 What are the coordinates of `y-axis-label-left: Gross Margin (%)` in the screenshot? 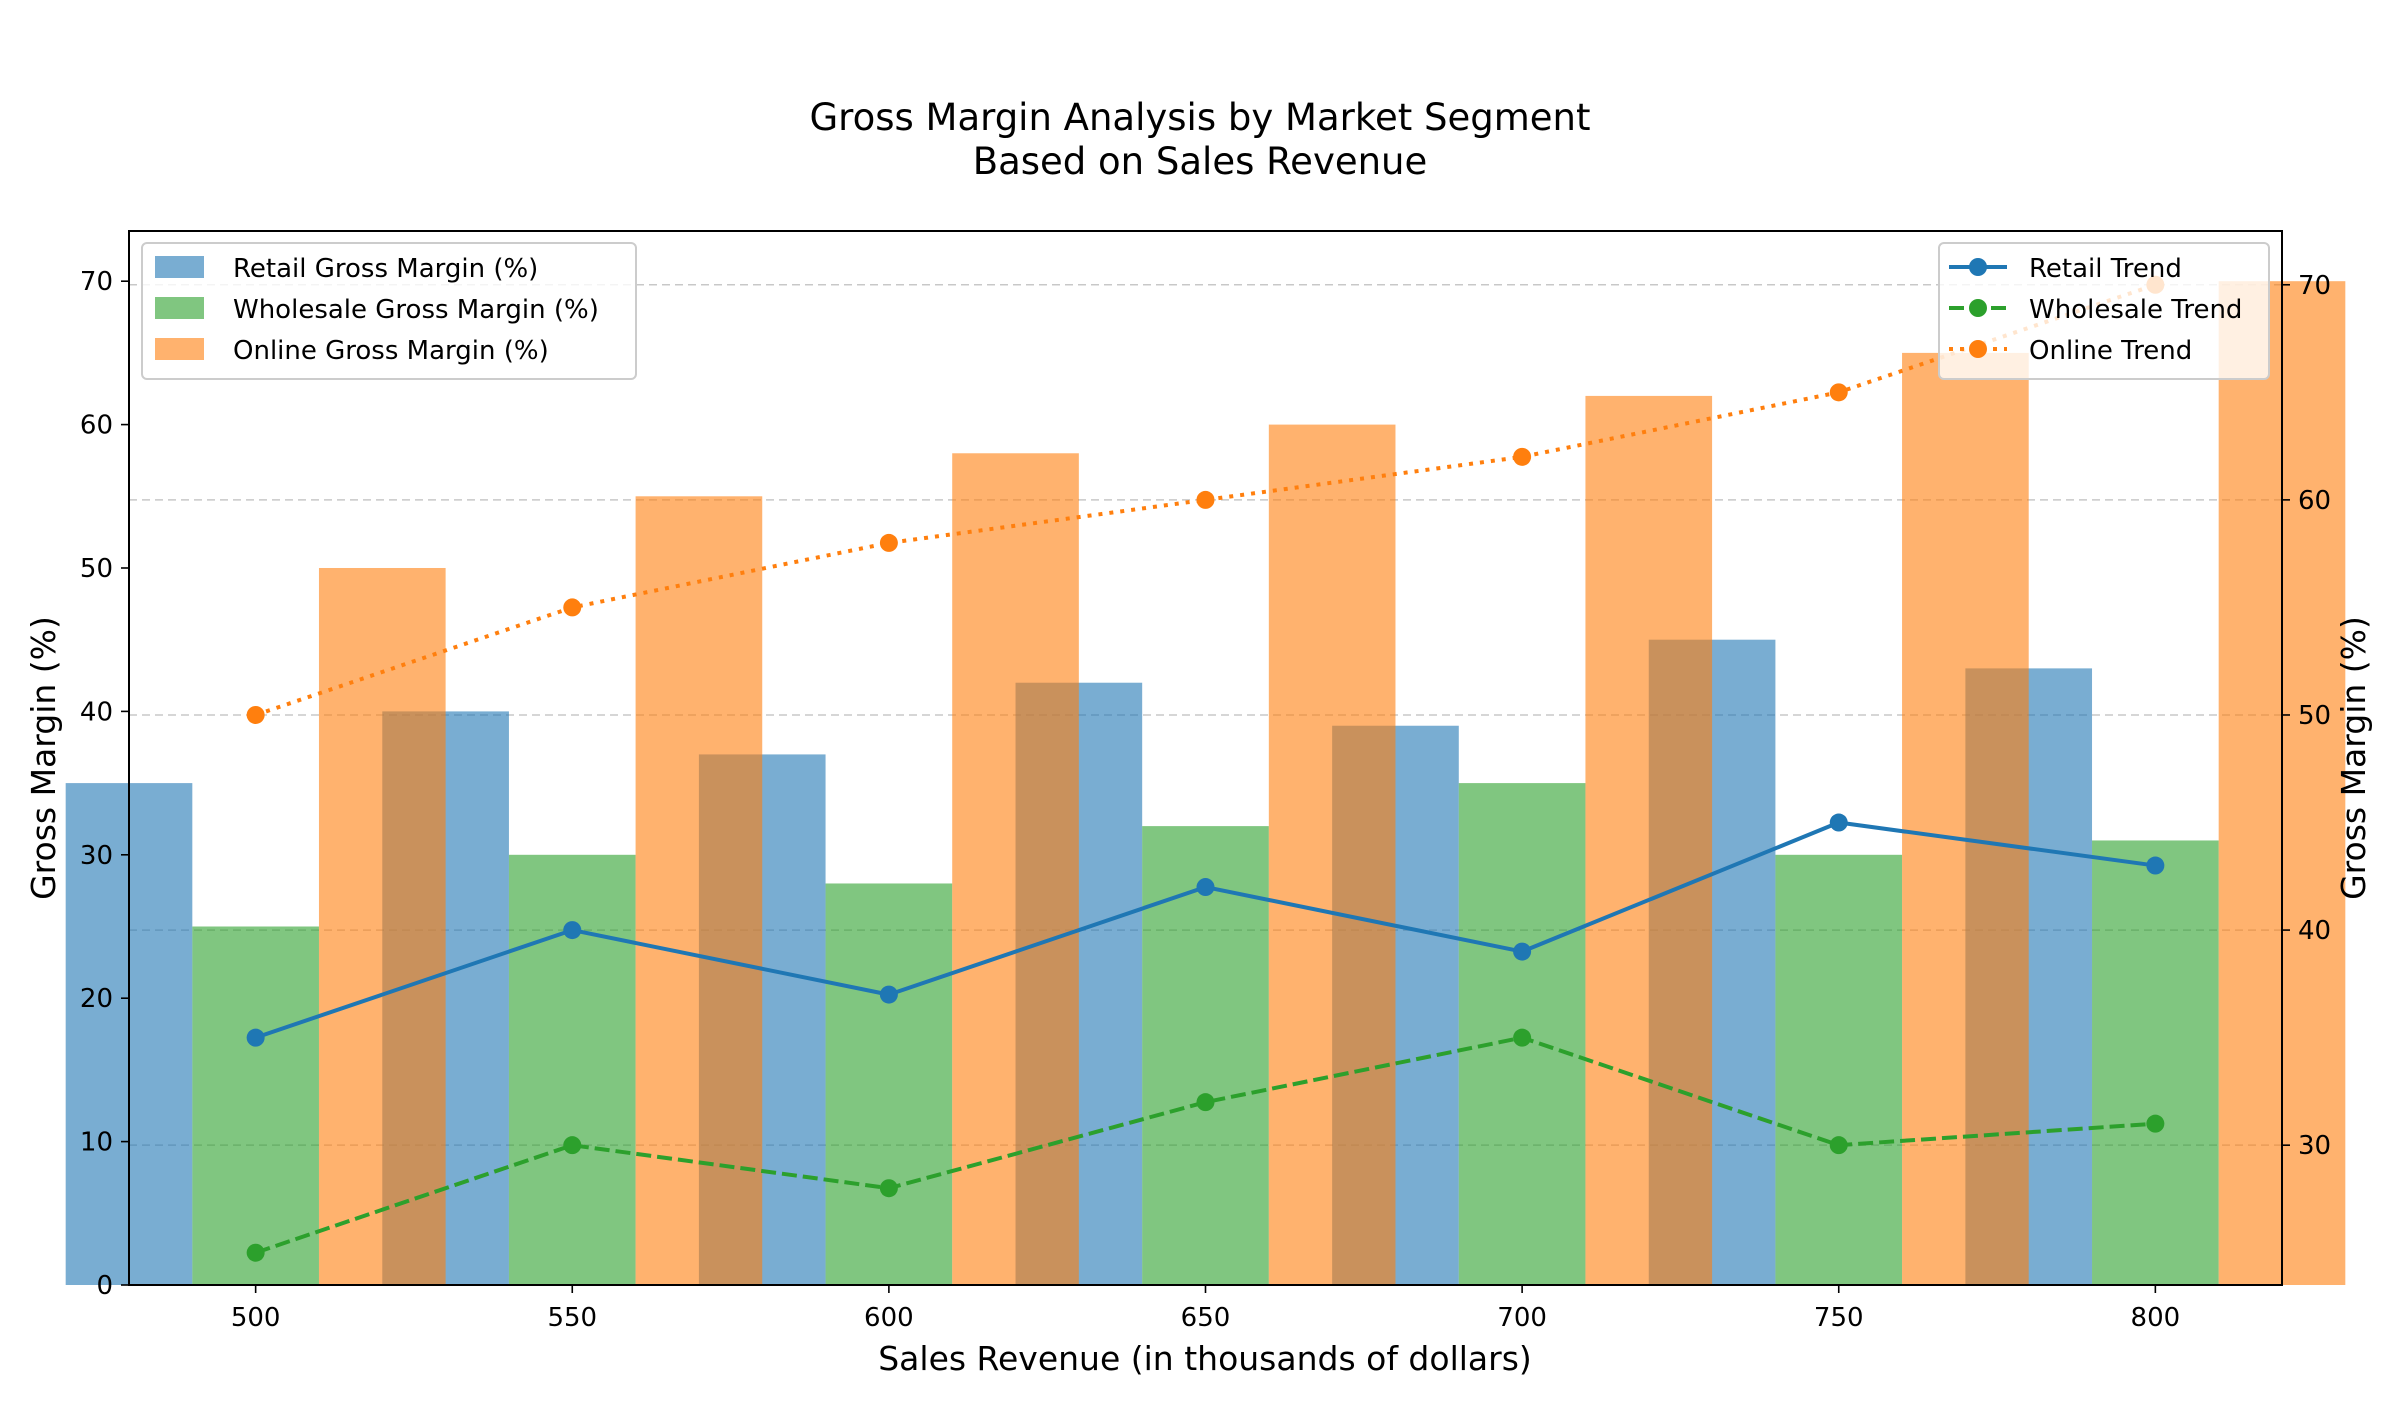 It's located at (43, 758).